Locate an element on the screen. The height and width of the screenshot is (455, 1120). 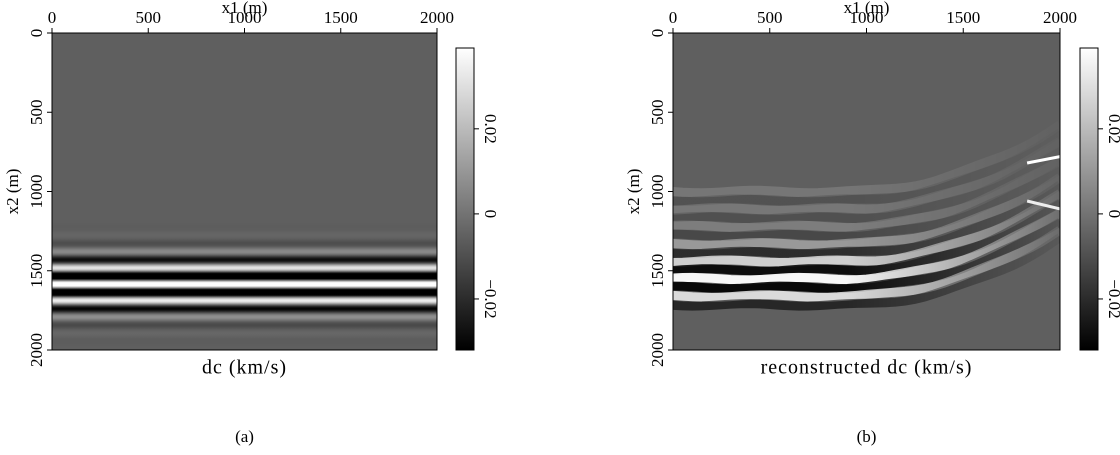
chart-title: dc (km/s) is located at coordinates (244, 368).